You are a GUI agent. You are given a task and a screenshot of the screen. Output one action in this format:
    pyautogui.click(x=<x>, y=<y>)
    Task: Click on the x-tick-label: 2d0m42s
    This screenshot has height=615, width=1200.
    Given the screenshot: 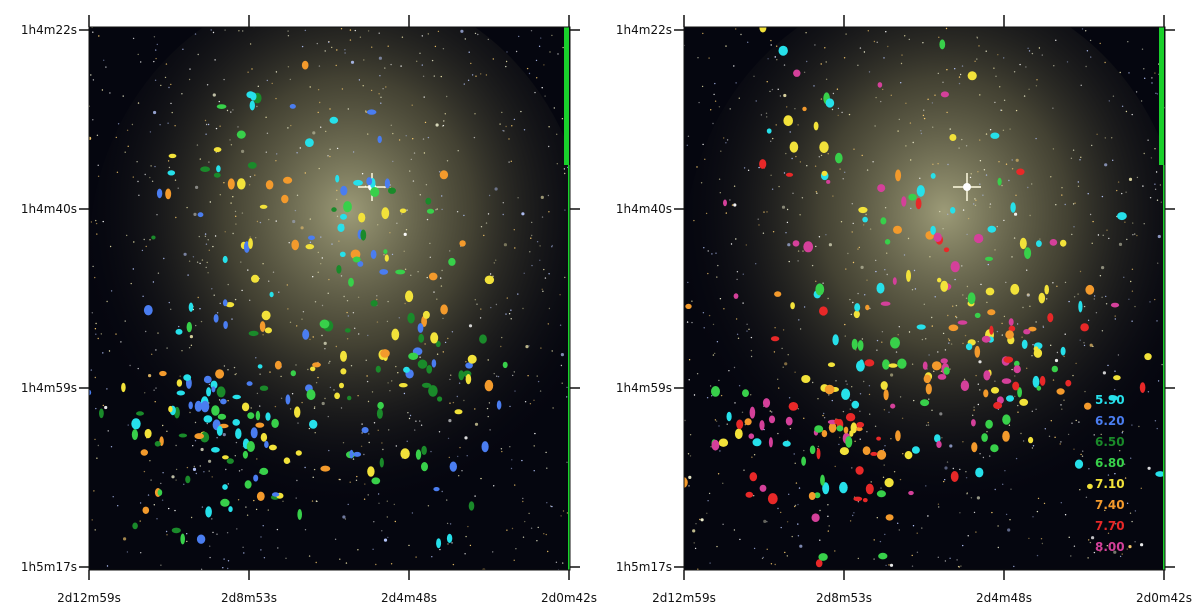 What is the action you would take?
    pyautogui.click(x=569, y=598)
    